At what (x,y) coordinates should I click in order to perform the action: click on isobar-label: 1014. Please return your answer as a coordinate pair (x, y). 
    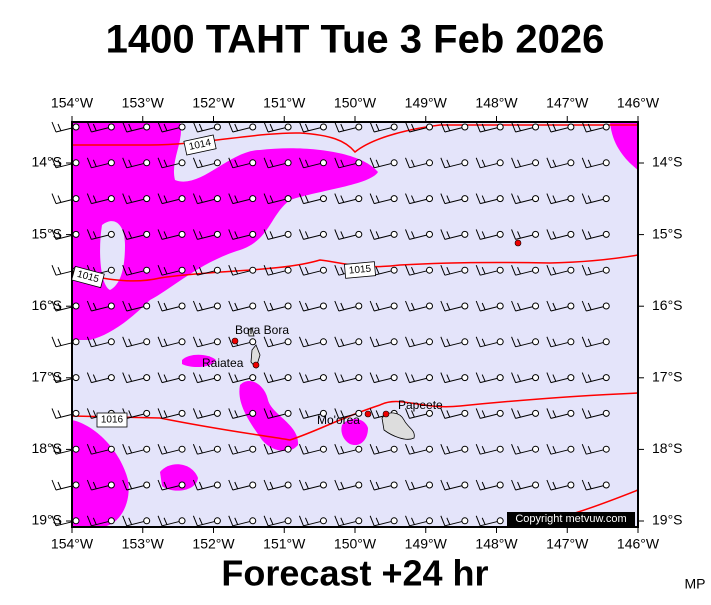
    Looking at the image, I should click on (200, 145).